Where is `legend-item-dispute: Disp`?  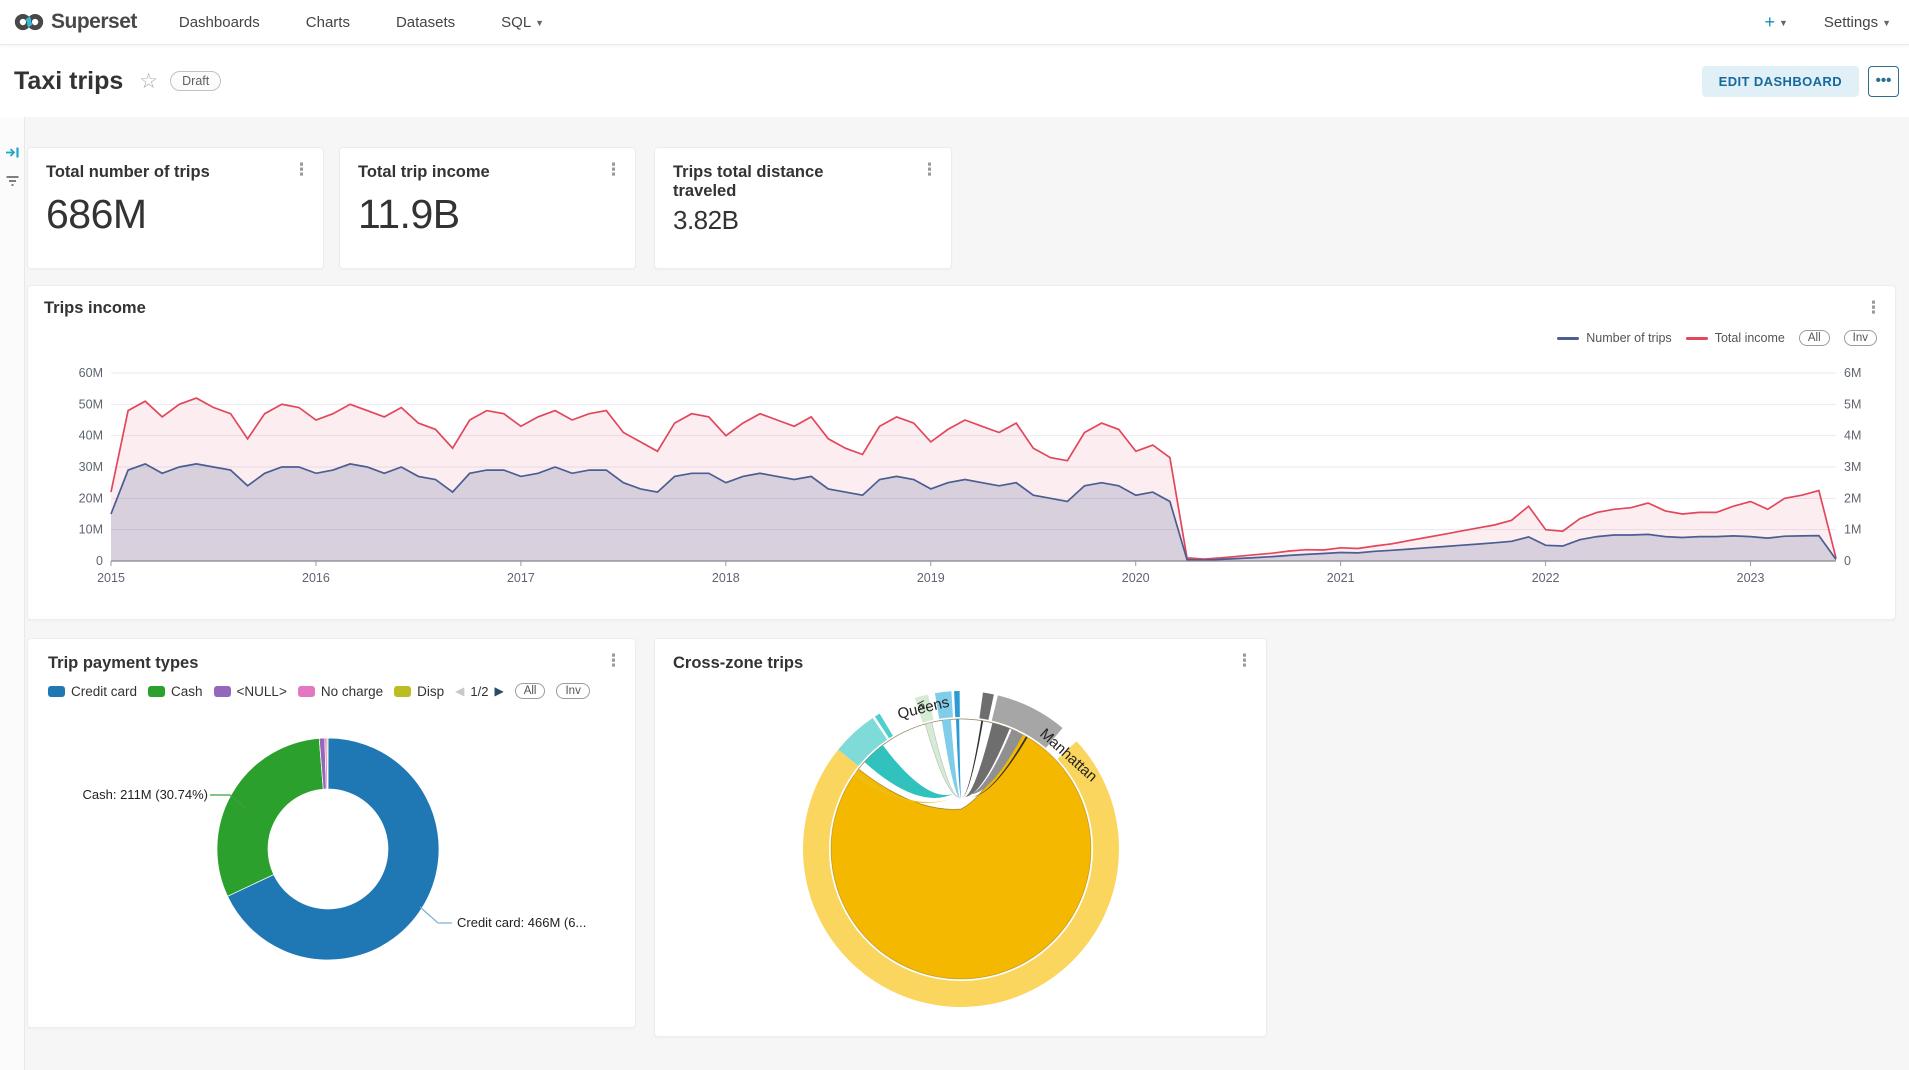
legend-item-dispute: Disp is located at coordinates (419, 691).